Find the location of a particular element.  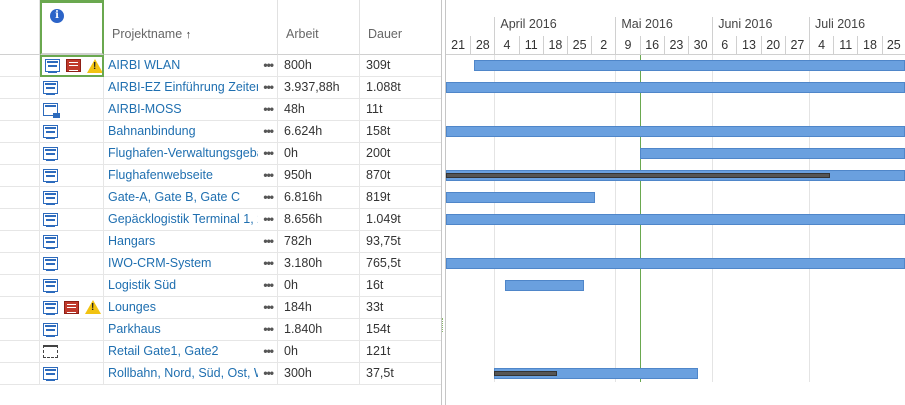

table-row: Hangars ••• 782h 93,75t is located at coordinates (220, 242).